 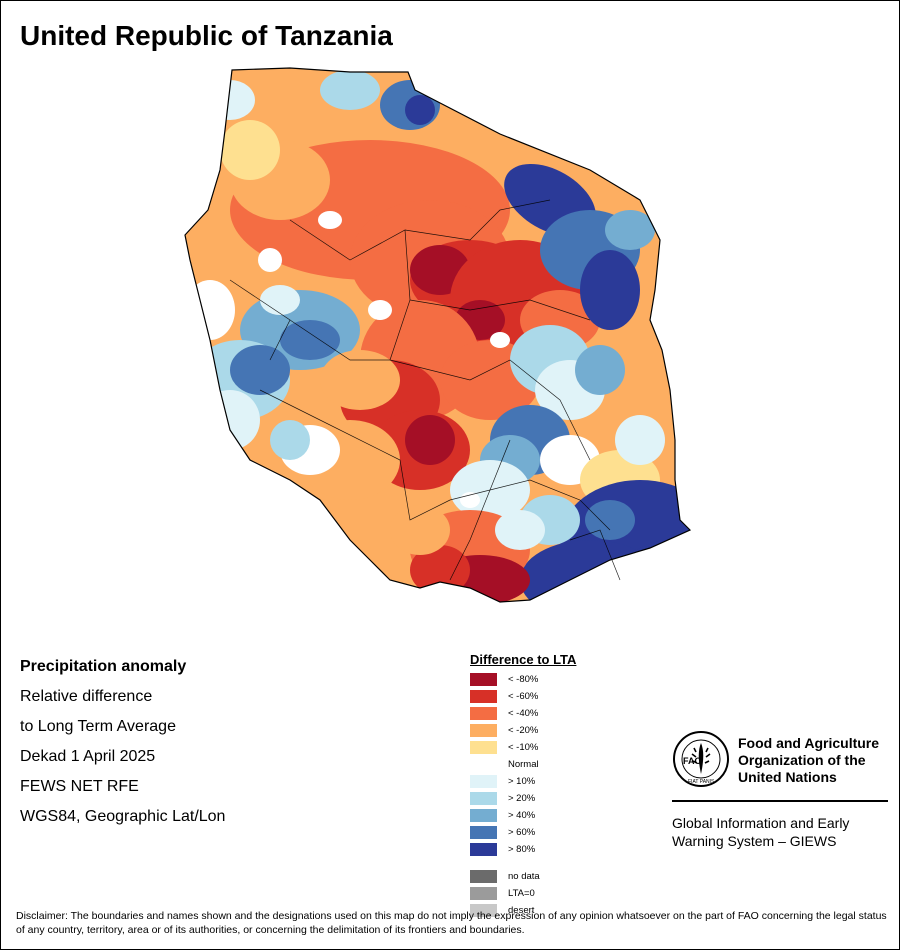 I want to click on legend-label: > 20%, so click(x=522, y=798).